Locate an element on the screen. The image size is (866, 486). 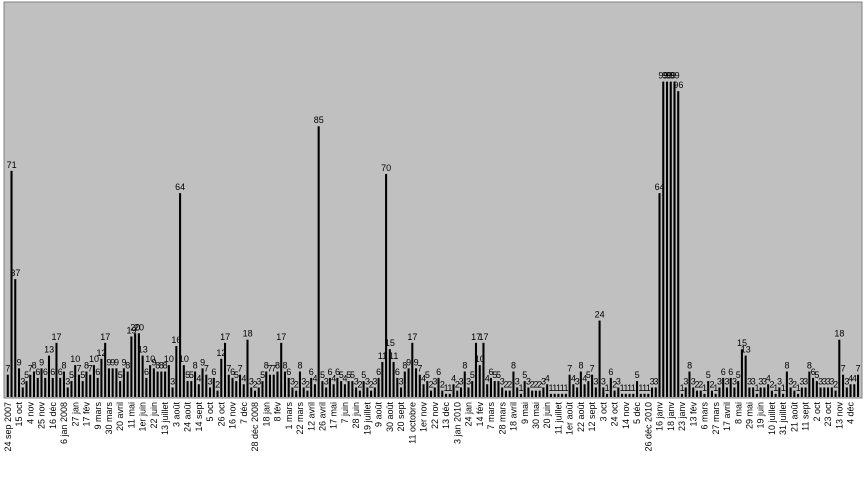
value-label: 19 is located at coordinates (131, 330).